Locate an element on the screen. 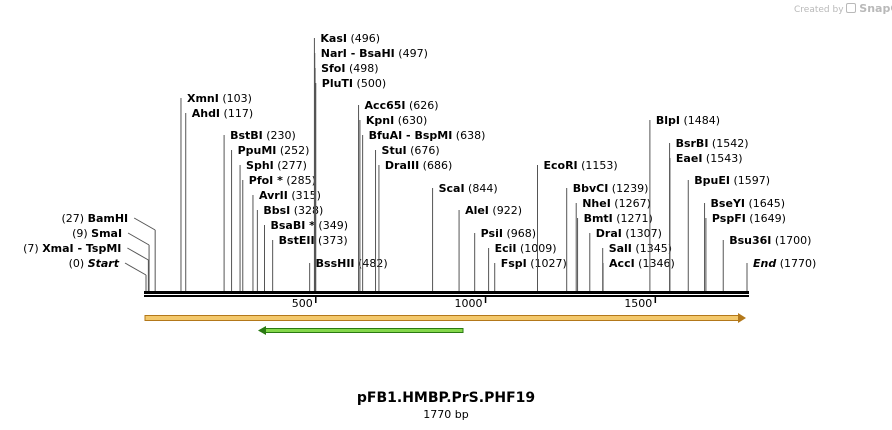 Image resolution: width=892 pixels, height=430 pixels. site-label-ecii: EciI (1009) is located at coordinates (526, 248).